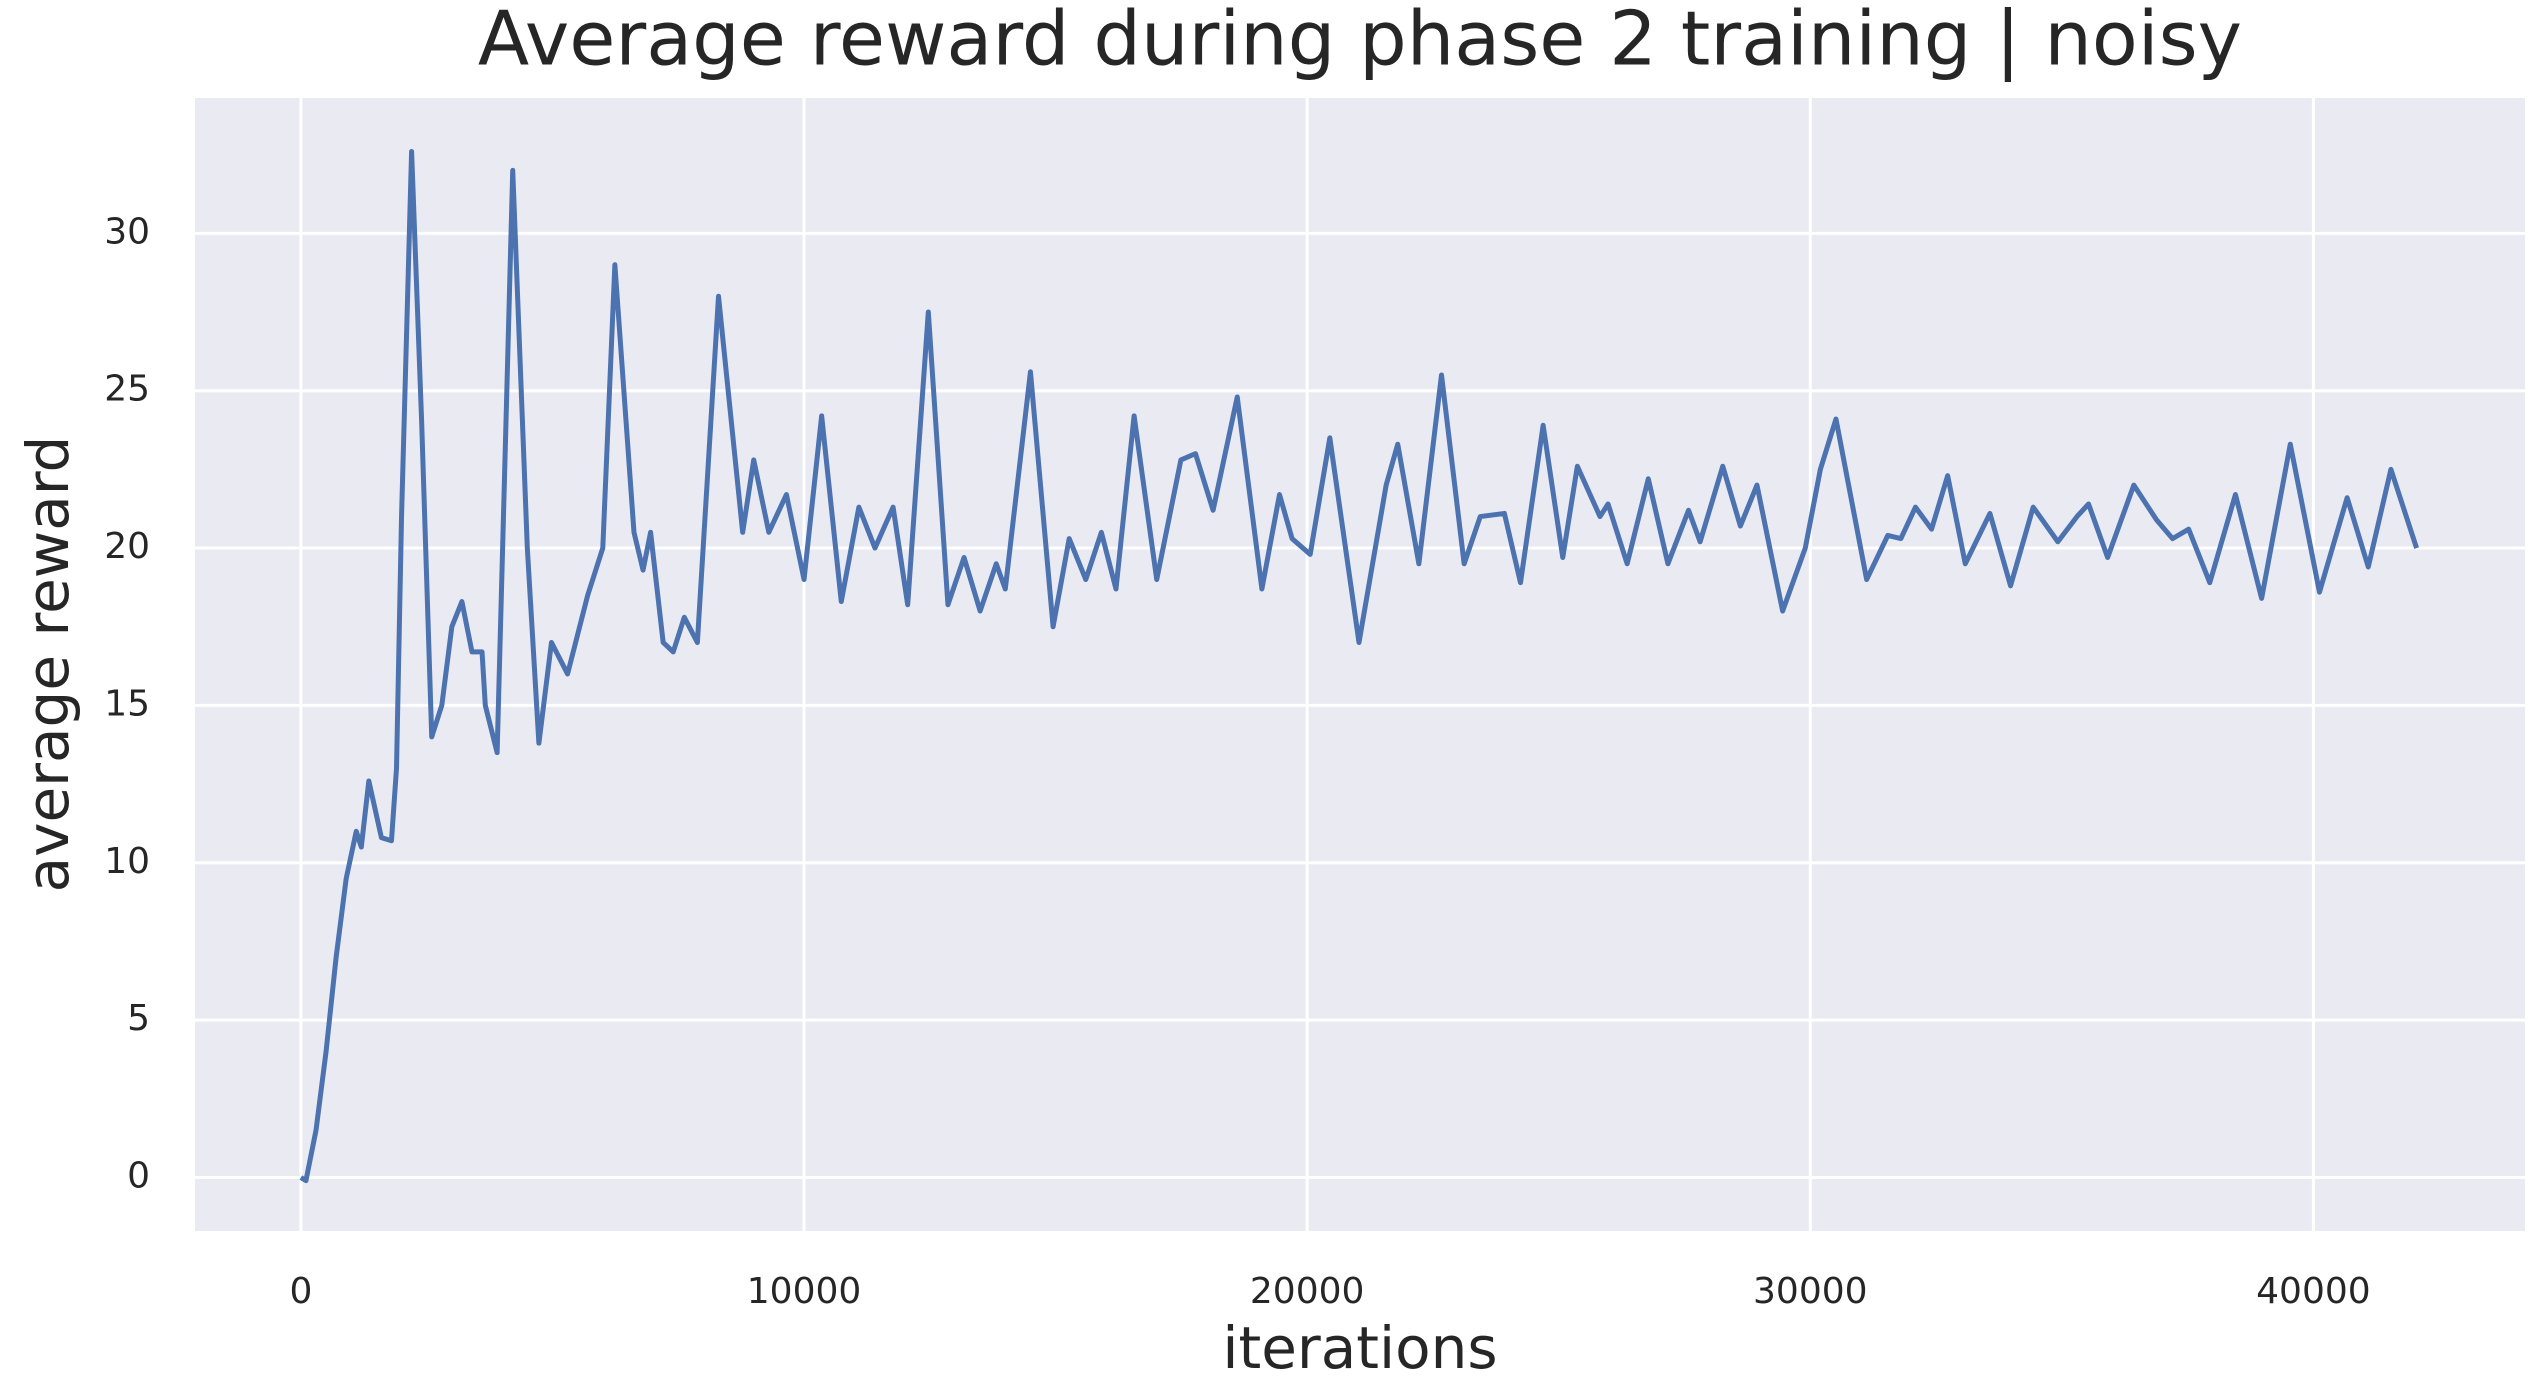  I want to click on x-tick-label: 0, so click(300, 1291).